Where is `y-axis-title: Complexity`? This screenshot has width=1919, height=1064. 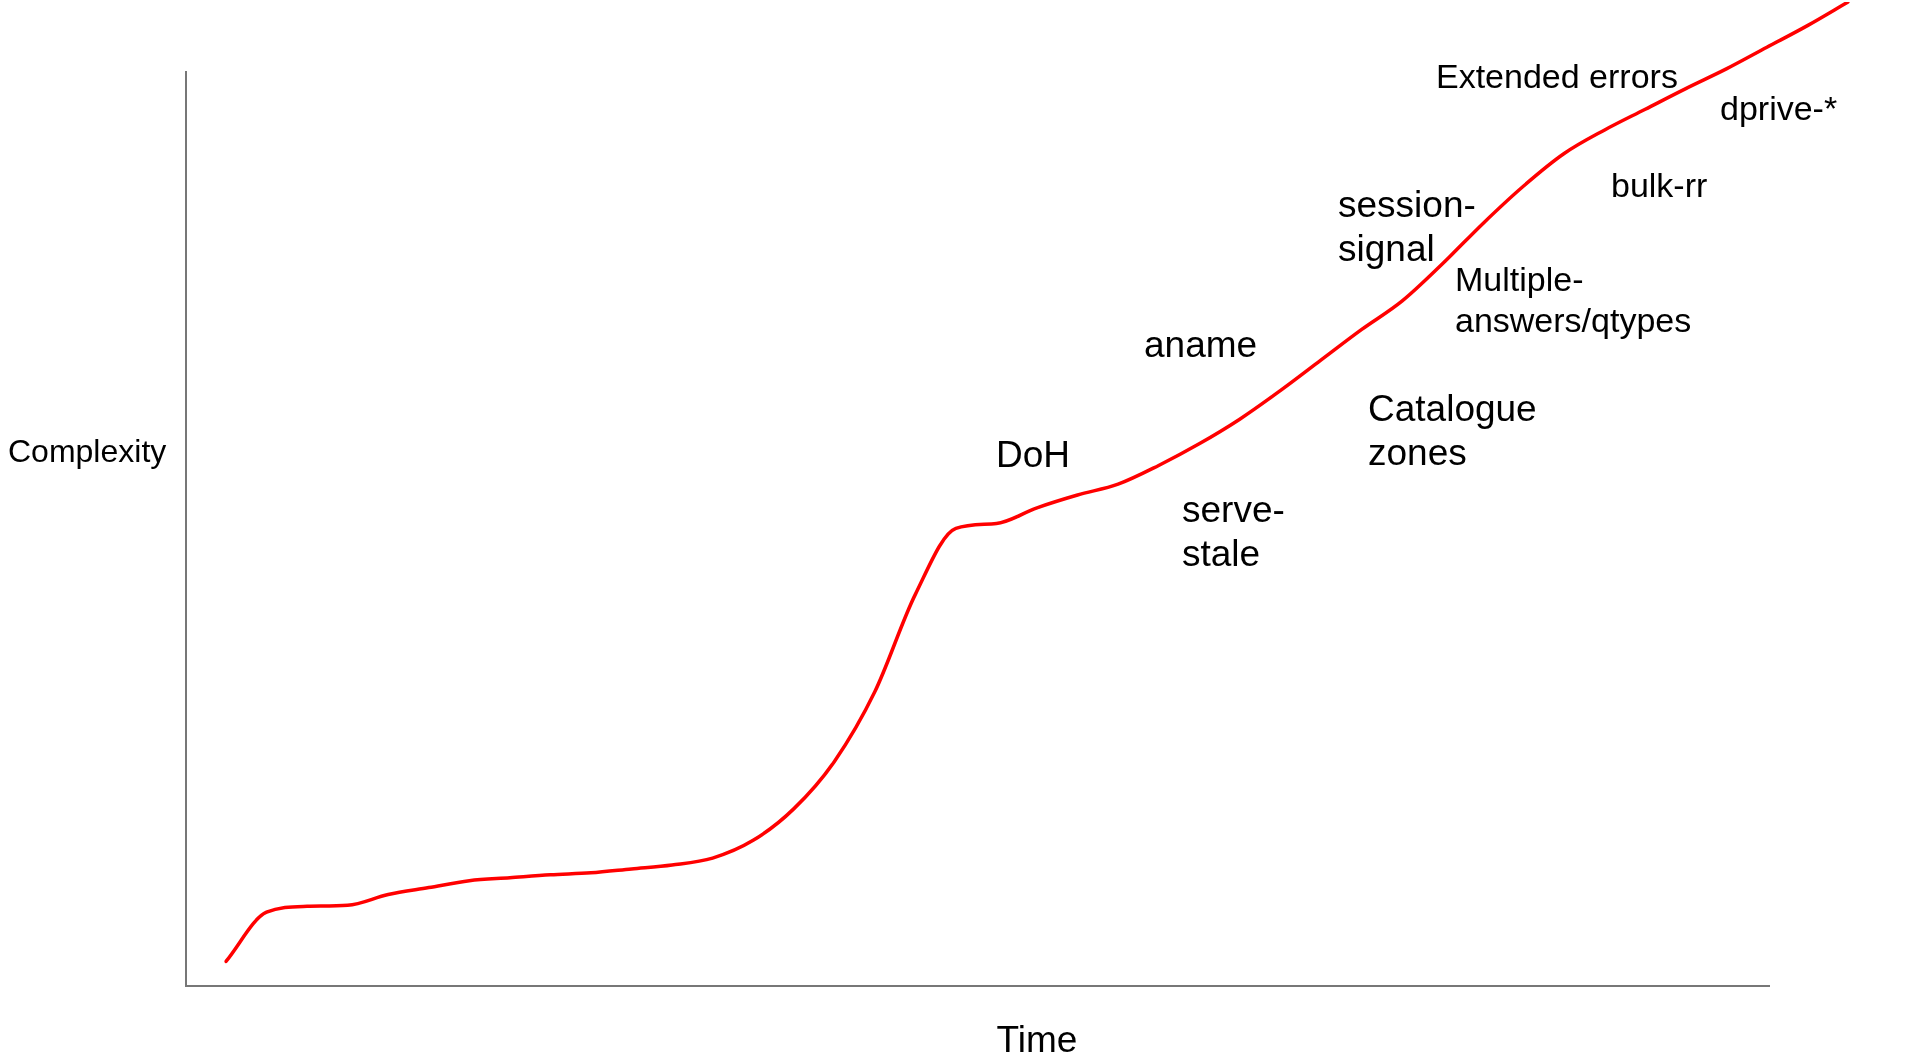
y-axis-title: Complexity is located at coordinates (87, 451).